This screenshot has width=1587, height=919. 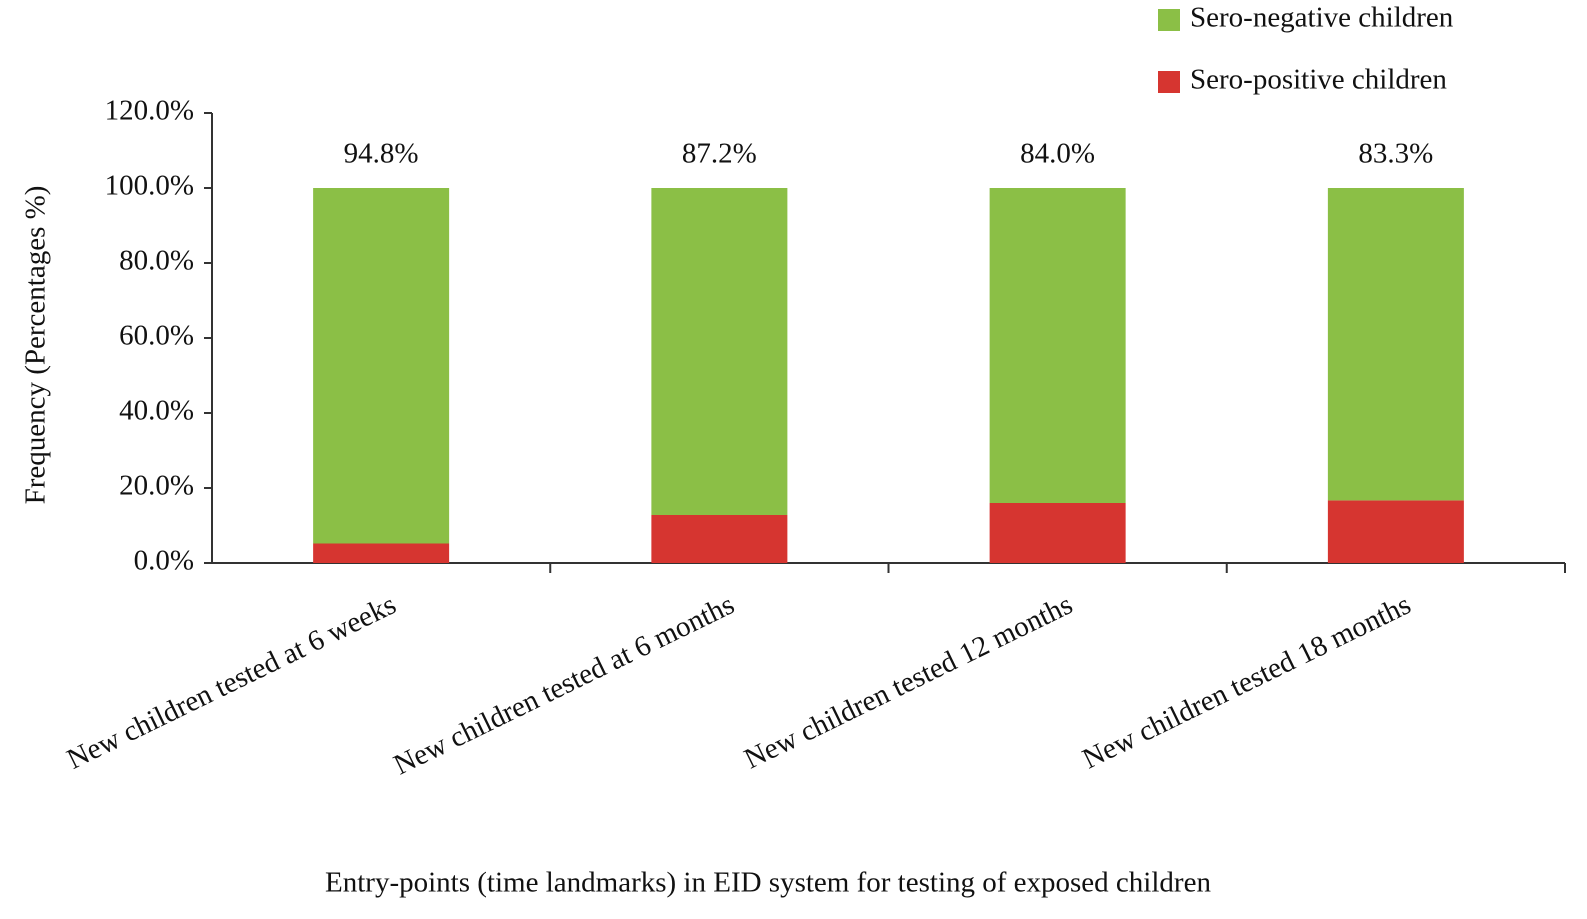 What do you see at coordinates (564, 685) in the screenshot?
I see `x-tick-label: New children tested at 6 months` at bounding box center [564, 685].